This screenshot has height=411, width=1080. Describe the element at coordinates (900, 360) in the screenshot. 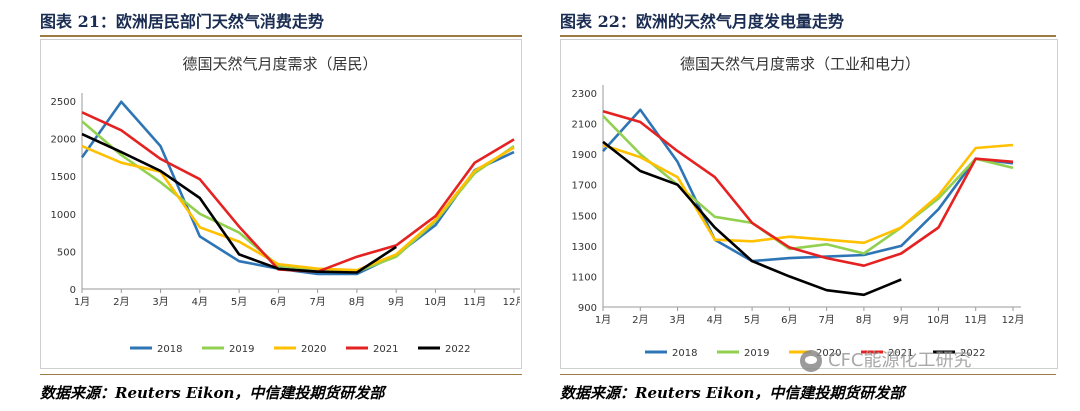

I see `watermark-text: CFC能源化工研究` at that location.